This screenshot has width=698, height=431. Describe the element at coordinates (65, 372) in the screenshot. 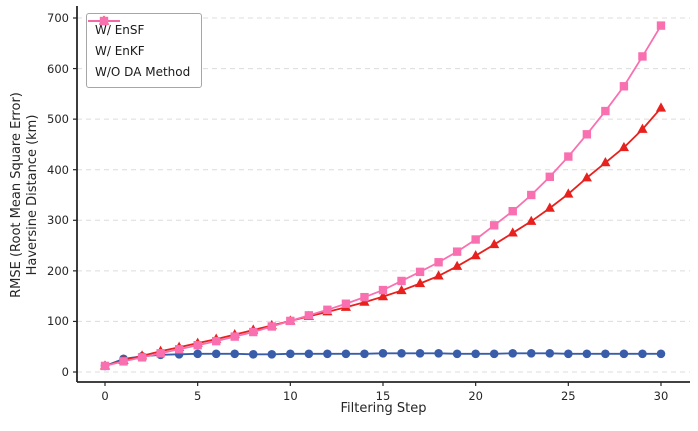

I see `y-tick-label-0: 0` at that location.